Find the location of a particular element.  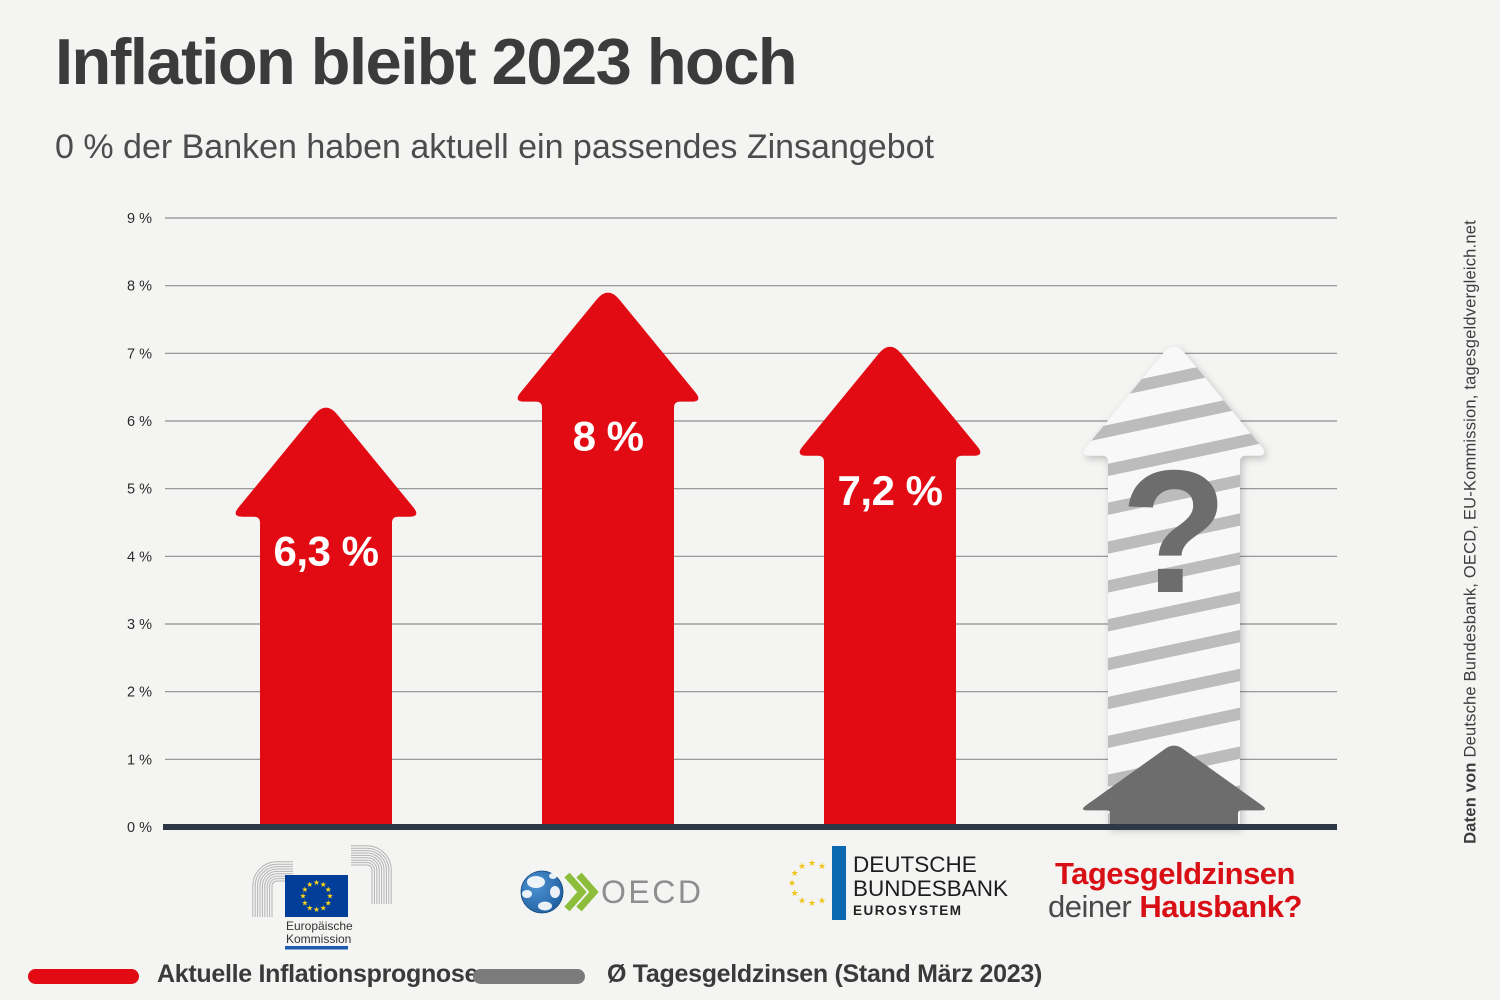

oecd-globe-continents is located at coordinates (541, 892).